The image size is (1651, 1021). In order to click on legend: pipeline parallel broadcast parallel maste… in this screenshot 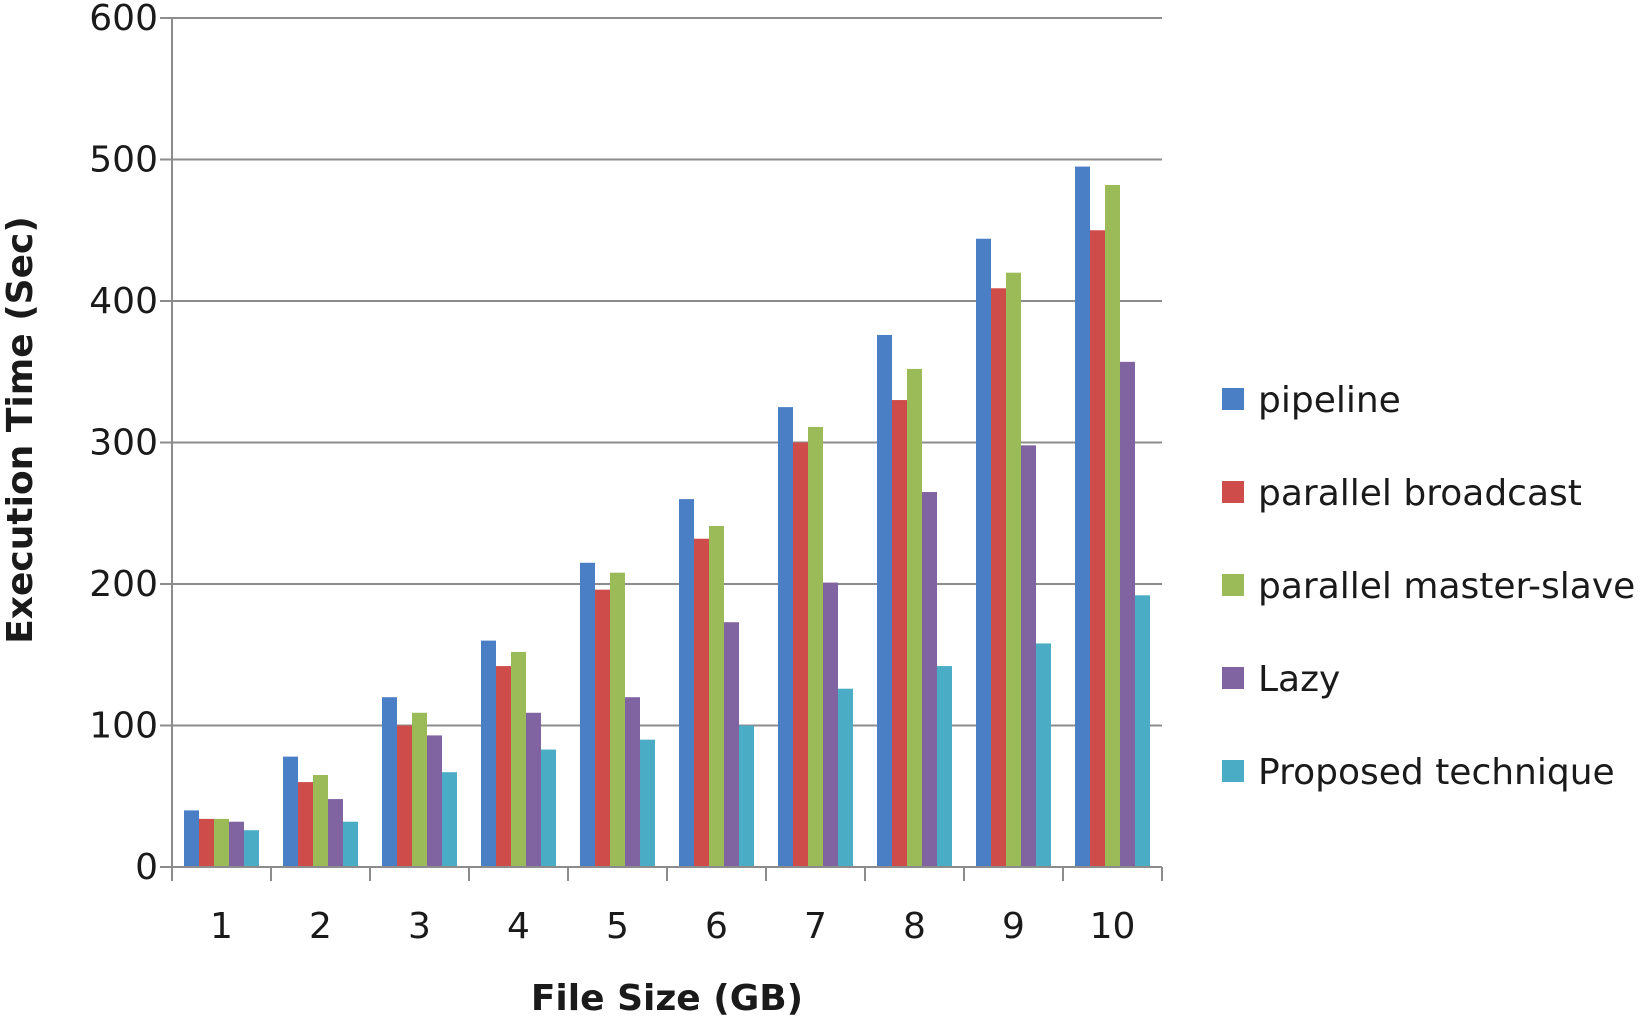, I will do `click(1428, 586)`.